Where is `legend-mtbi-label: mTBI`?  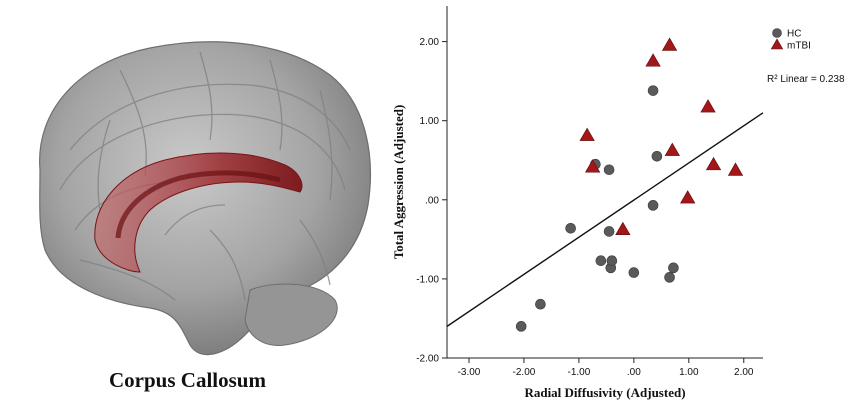
legend-mtbi-label: mTBI is located at coordinates (799, 46).